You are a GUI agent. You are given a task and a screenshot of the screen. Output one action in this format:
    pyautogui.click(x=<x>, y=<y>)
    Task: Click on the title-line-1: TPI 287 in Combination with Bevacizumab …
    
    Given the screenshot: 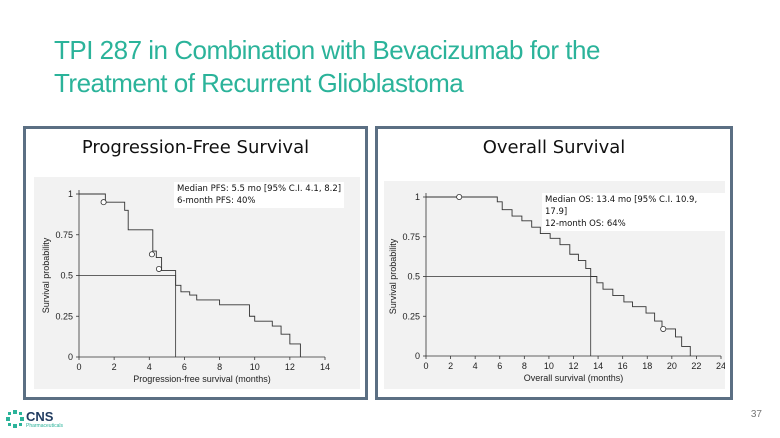 What is the action you would take?
    pyautogui.click(x=327, y=50)
    